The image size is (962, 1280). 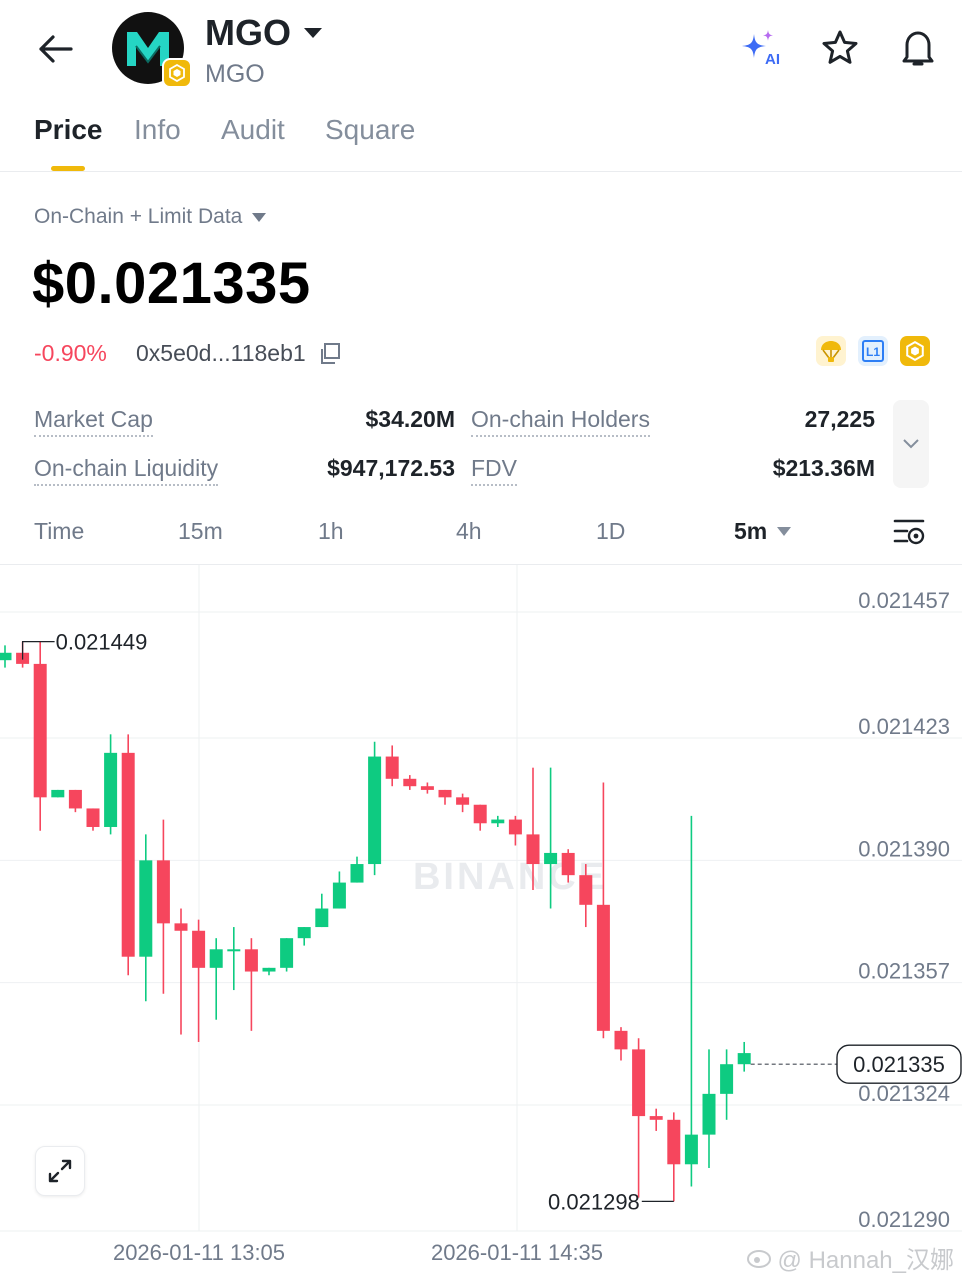 I want to click on x-axis-tick-label: 2026-01-11 13:05, so click(x=199, y=1252).